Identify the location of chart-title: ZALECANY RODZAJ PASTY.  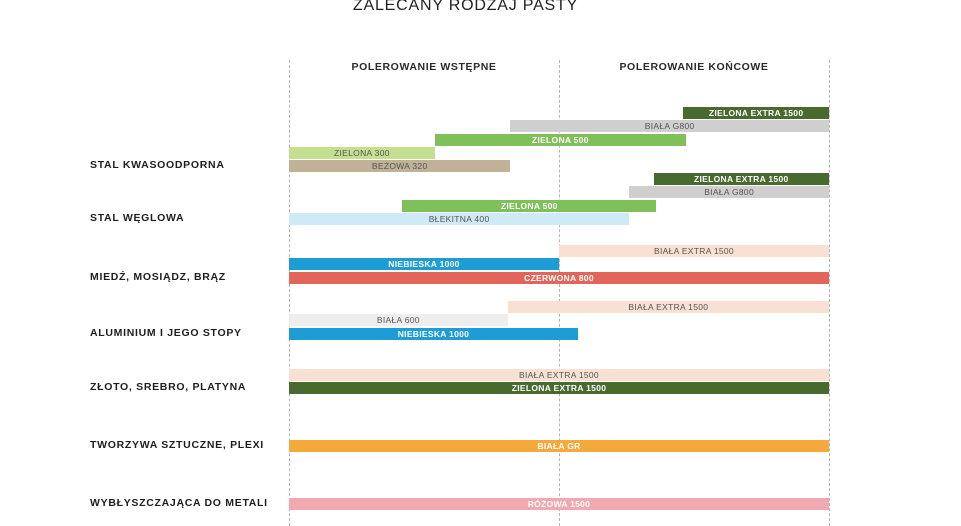
(465, 7).